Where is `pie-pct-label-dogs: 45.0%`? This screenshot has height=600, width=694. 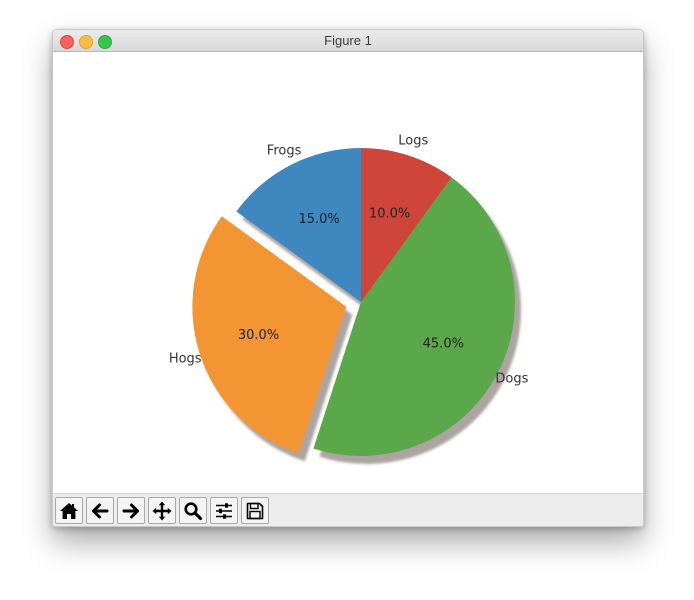
pie-pct-label-dogs: 45.0% is located at coordinates (443, 343).